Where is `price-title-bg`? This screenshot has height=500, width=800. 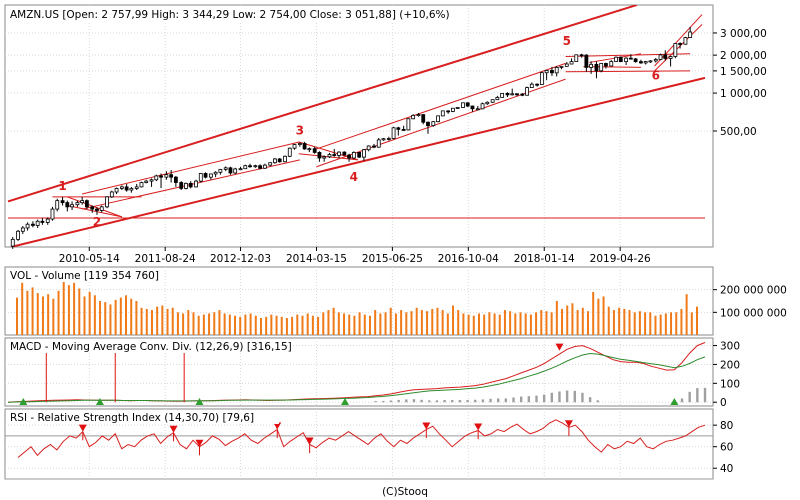
price-title-bg is located at coordinates (227, 14).